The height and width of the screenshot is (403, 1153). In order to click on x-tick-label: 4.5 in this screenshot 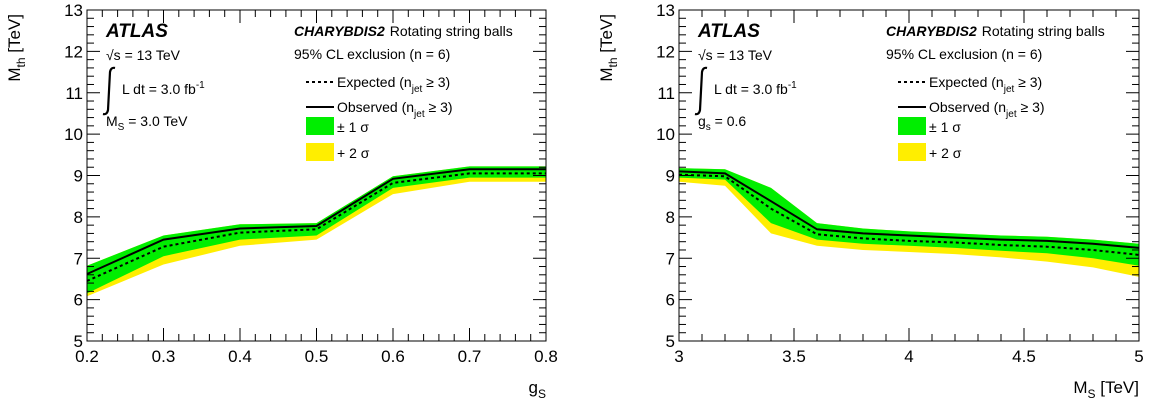, I will do `click(1024, 356)`.